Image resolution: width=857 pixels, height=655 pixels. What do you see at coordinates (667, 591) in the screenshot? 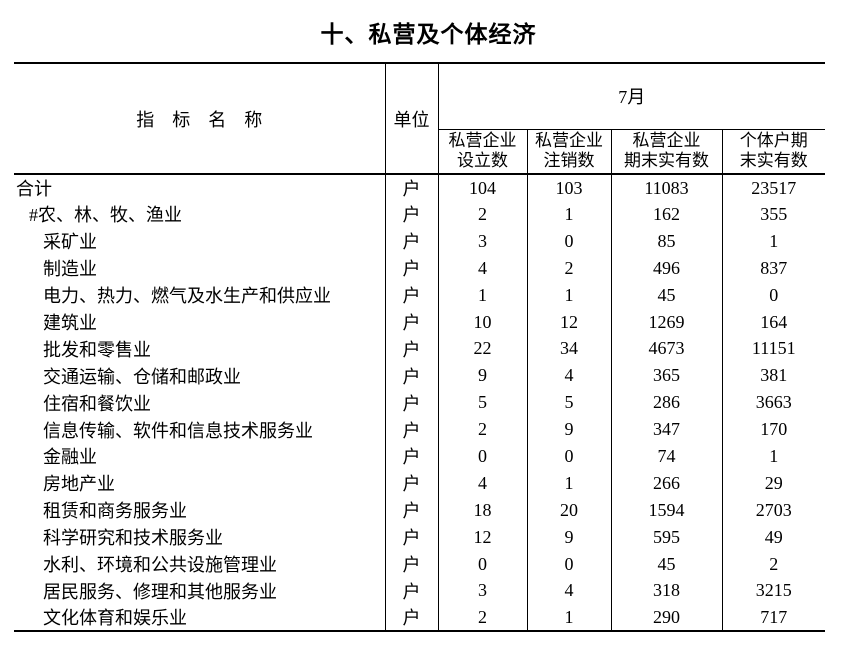
I see `value-cell: 318` at bounding box center [667, 591].